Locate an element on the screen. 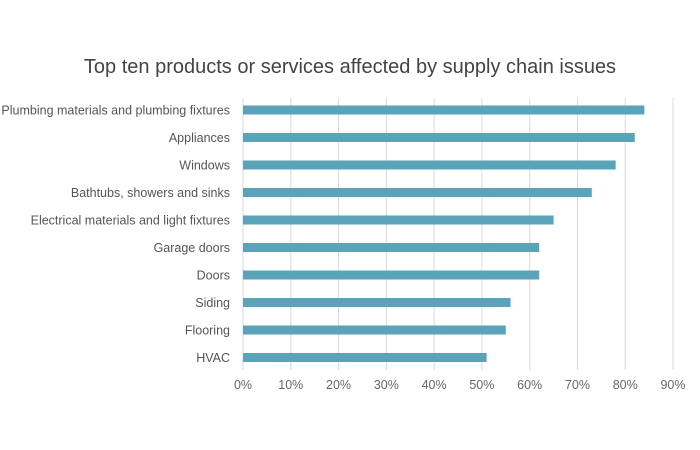 The width and height of the screenshot is (700, 450). x-tick-label: 90% is located at coordinates (672, 385).